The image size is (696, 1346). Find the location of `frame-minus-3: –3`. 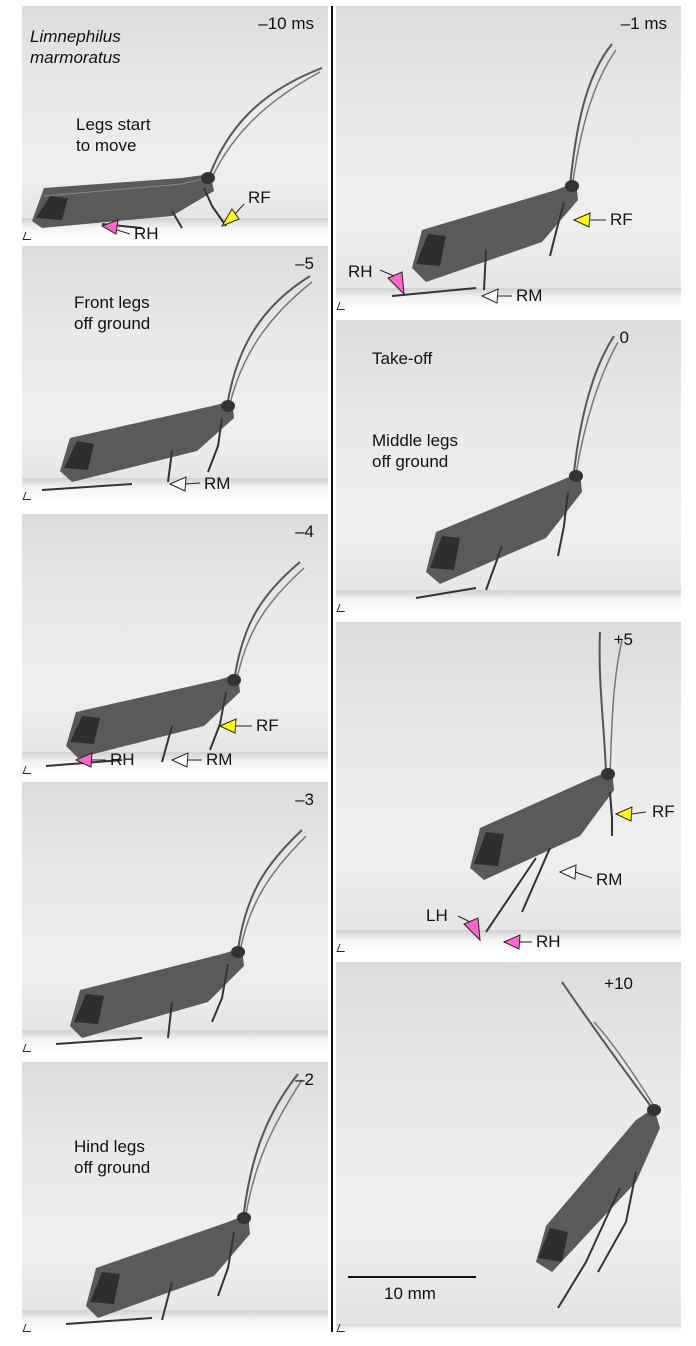

frame-minus-3: –3 is located at coordinates (175, 918).